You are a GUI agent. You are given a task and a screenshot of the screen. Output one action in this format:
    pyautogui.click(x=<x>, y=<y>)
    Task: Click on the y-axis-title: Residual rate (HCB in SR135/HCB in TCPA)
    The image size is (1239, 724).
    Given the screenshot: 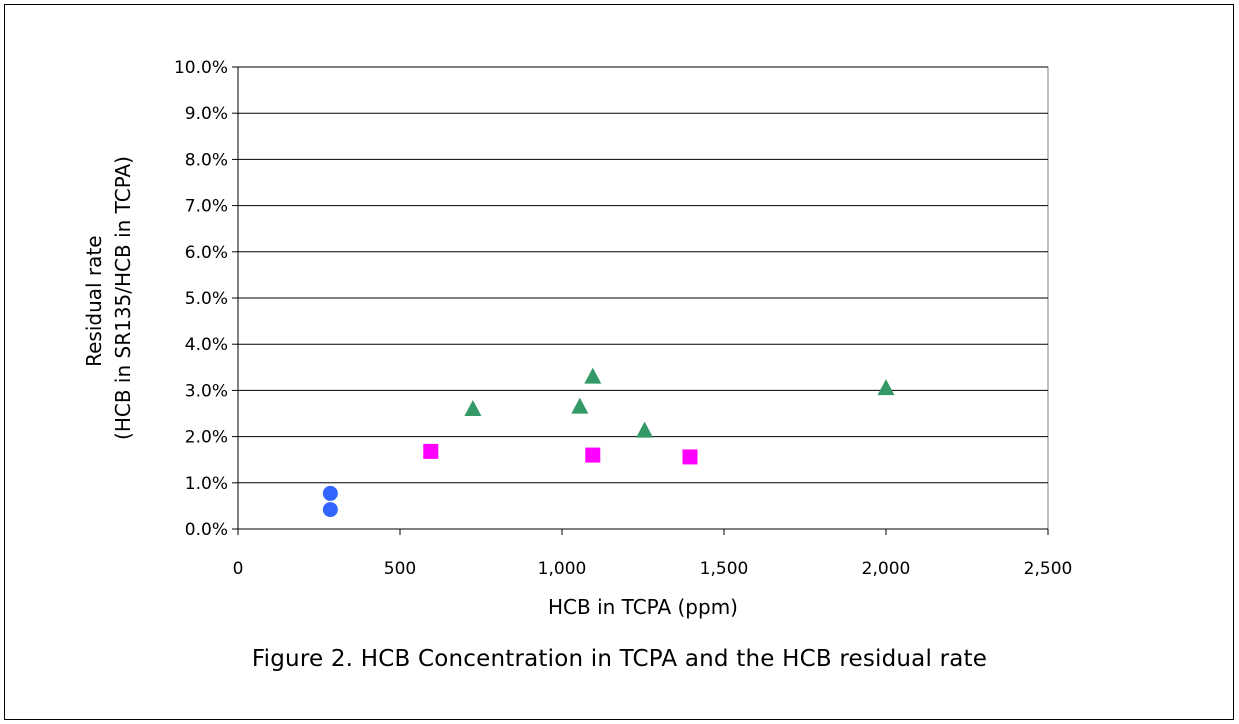 What is the action you would take?
    pyautogui.click(x=108, y=298)
    